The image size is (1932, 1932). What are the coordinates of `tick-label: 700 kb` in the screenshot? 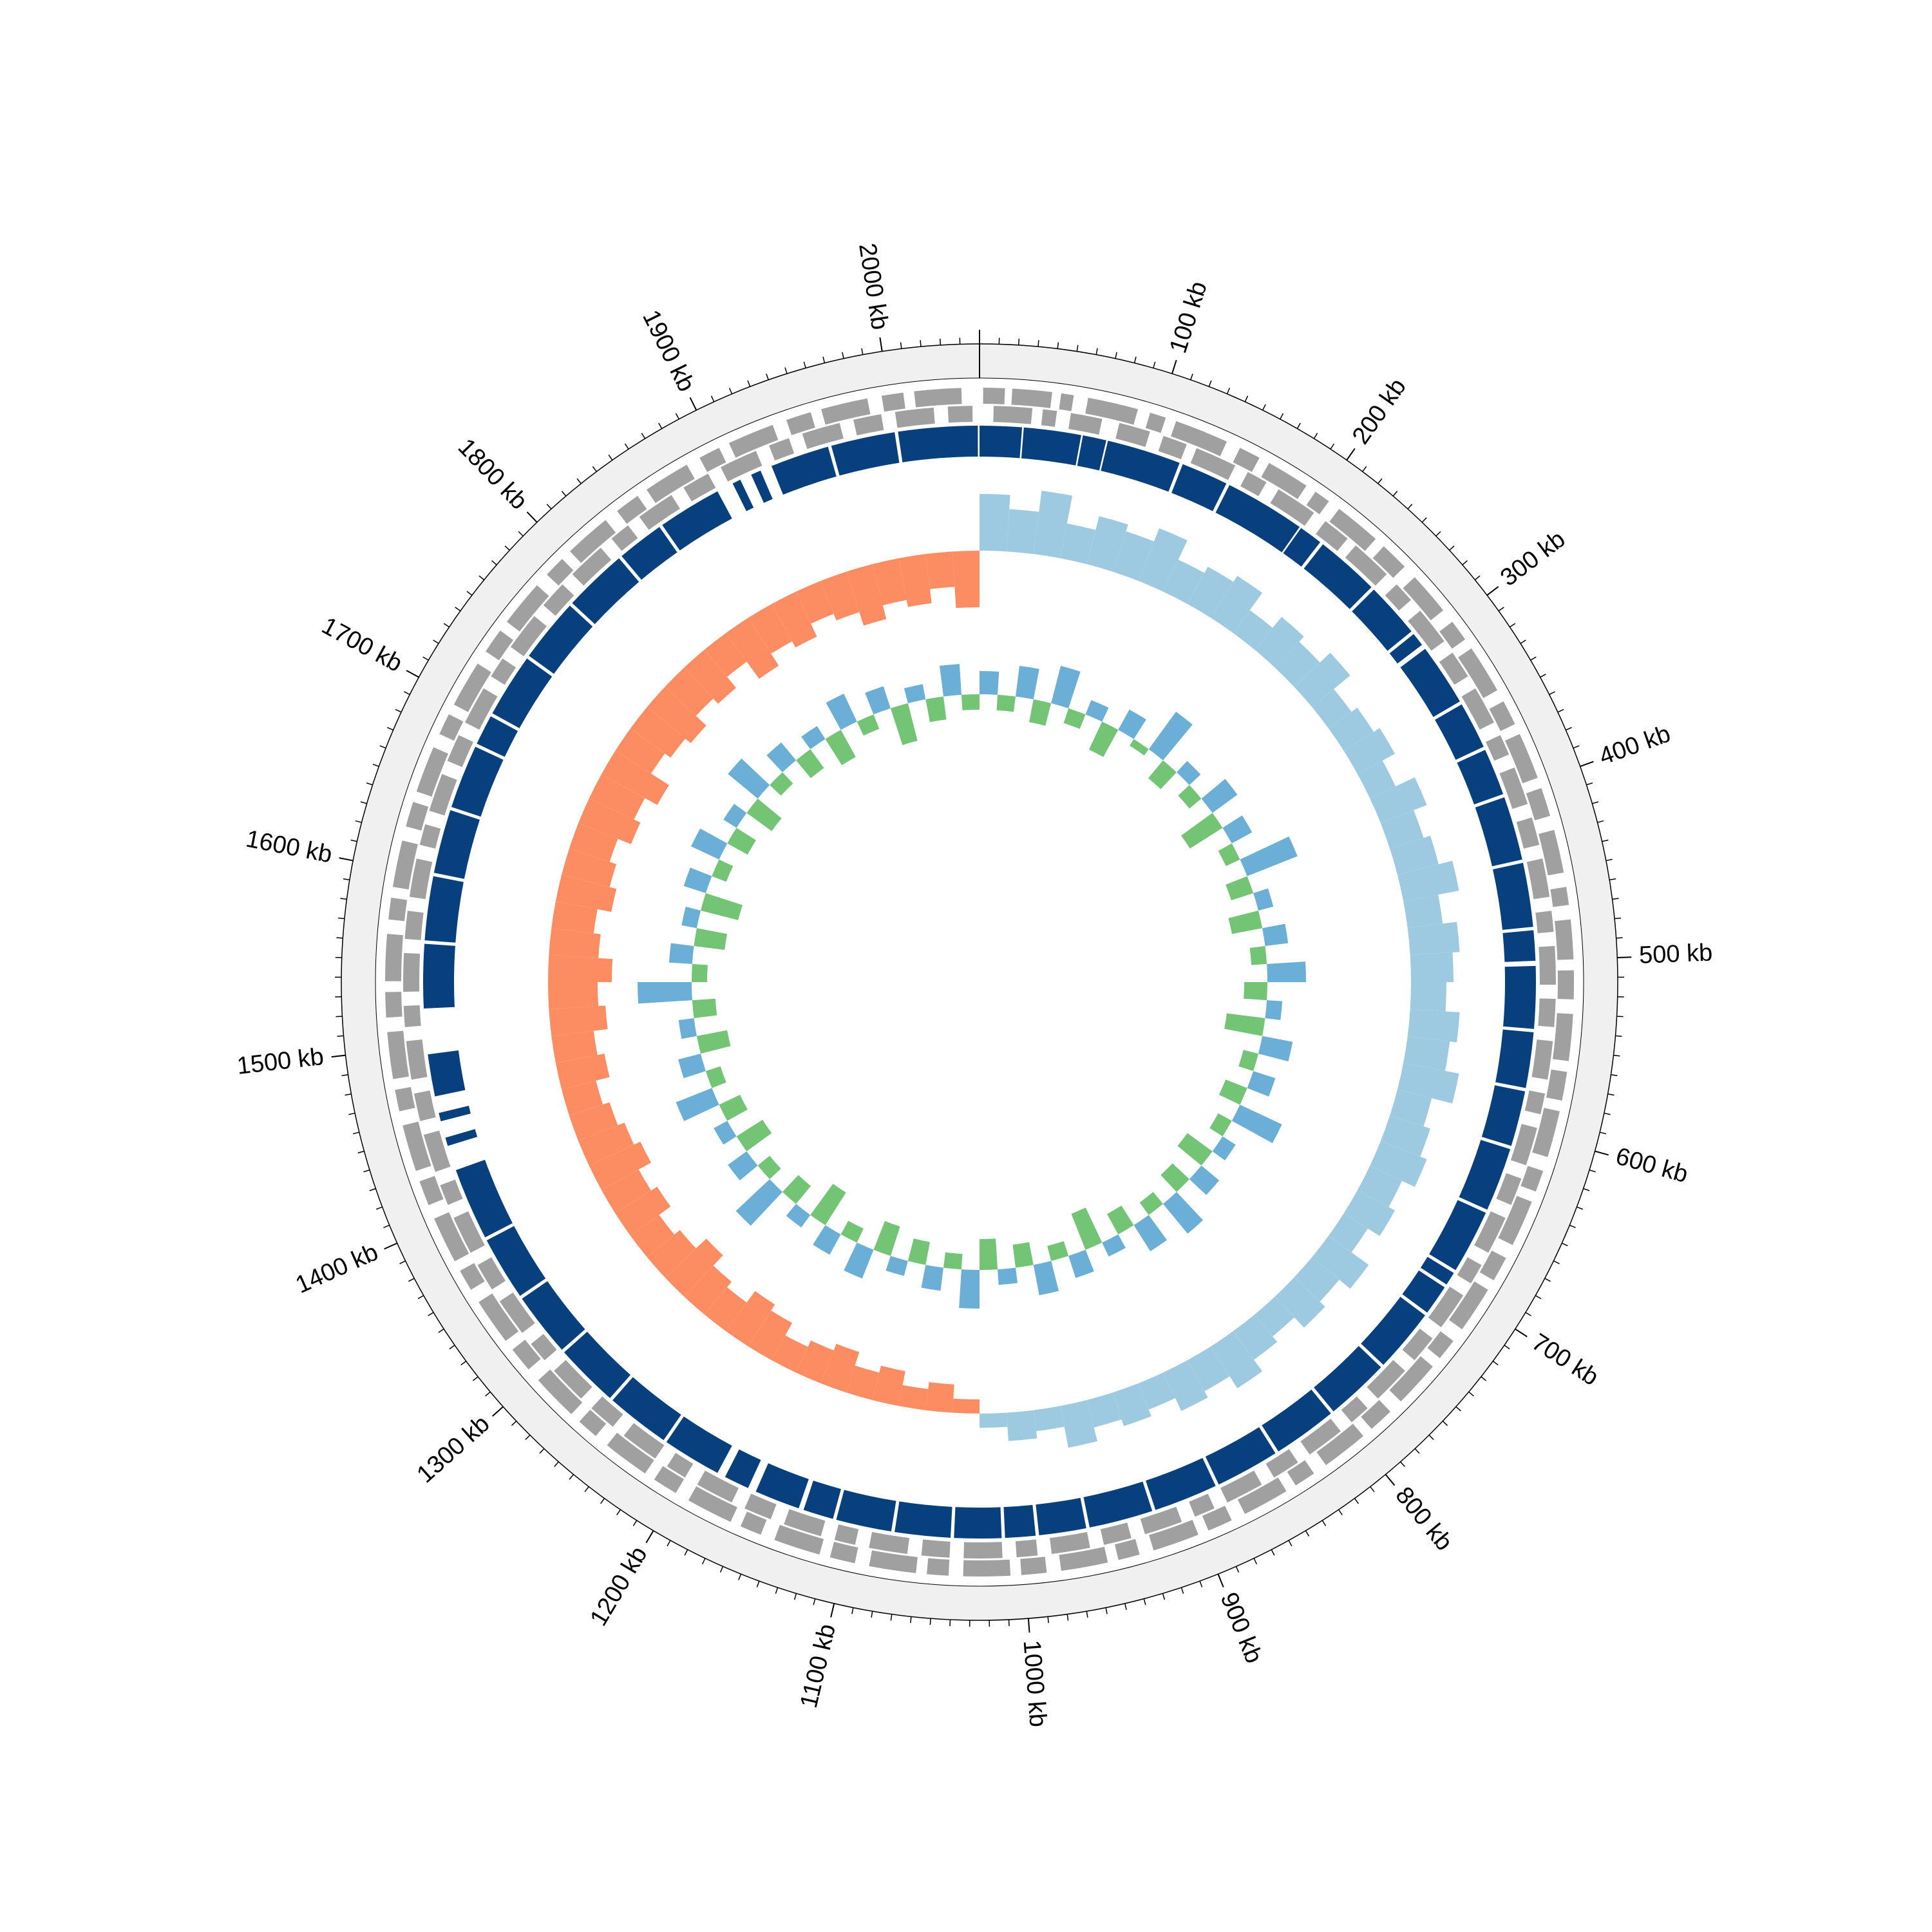 It's located at (1566, 1360).